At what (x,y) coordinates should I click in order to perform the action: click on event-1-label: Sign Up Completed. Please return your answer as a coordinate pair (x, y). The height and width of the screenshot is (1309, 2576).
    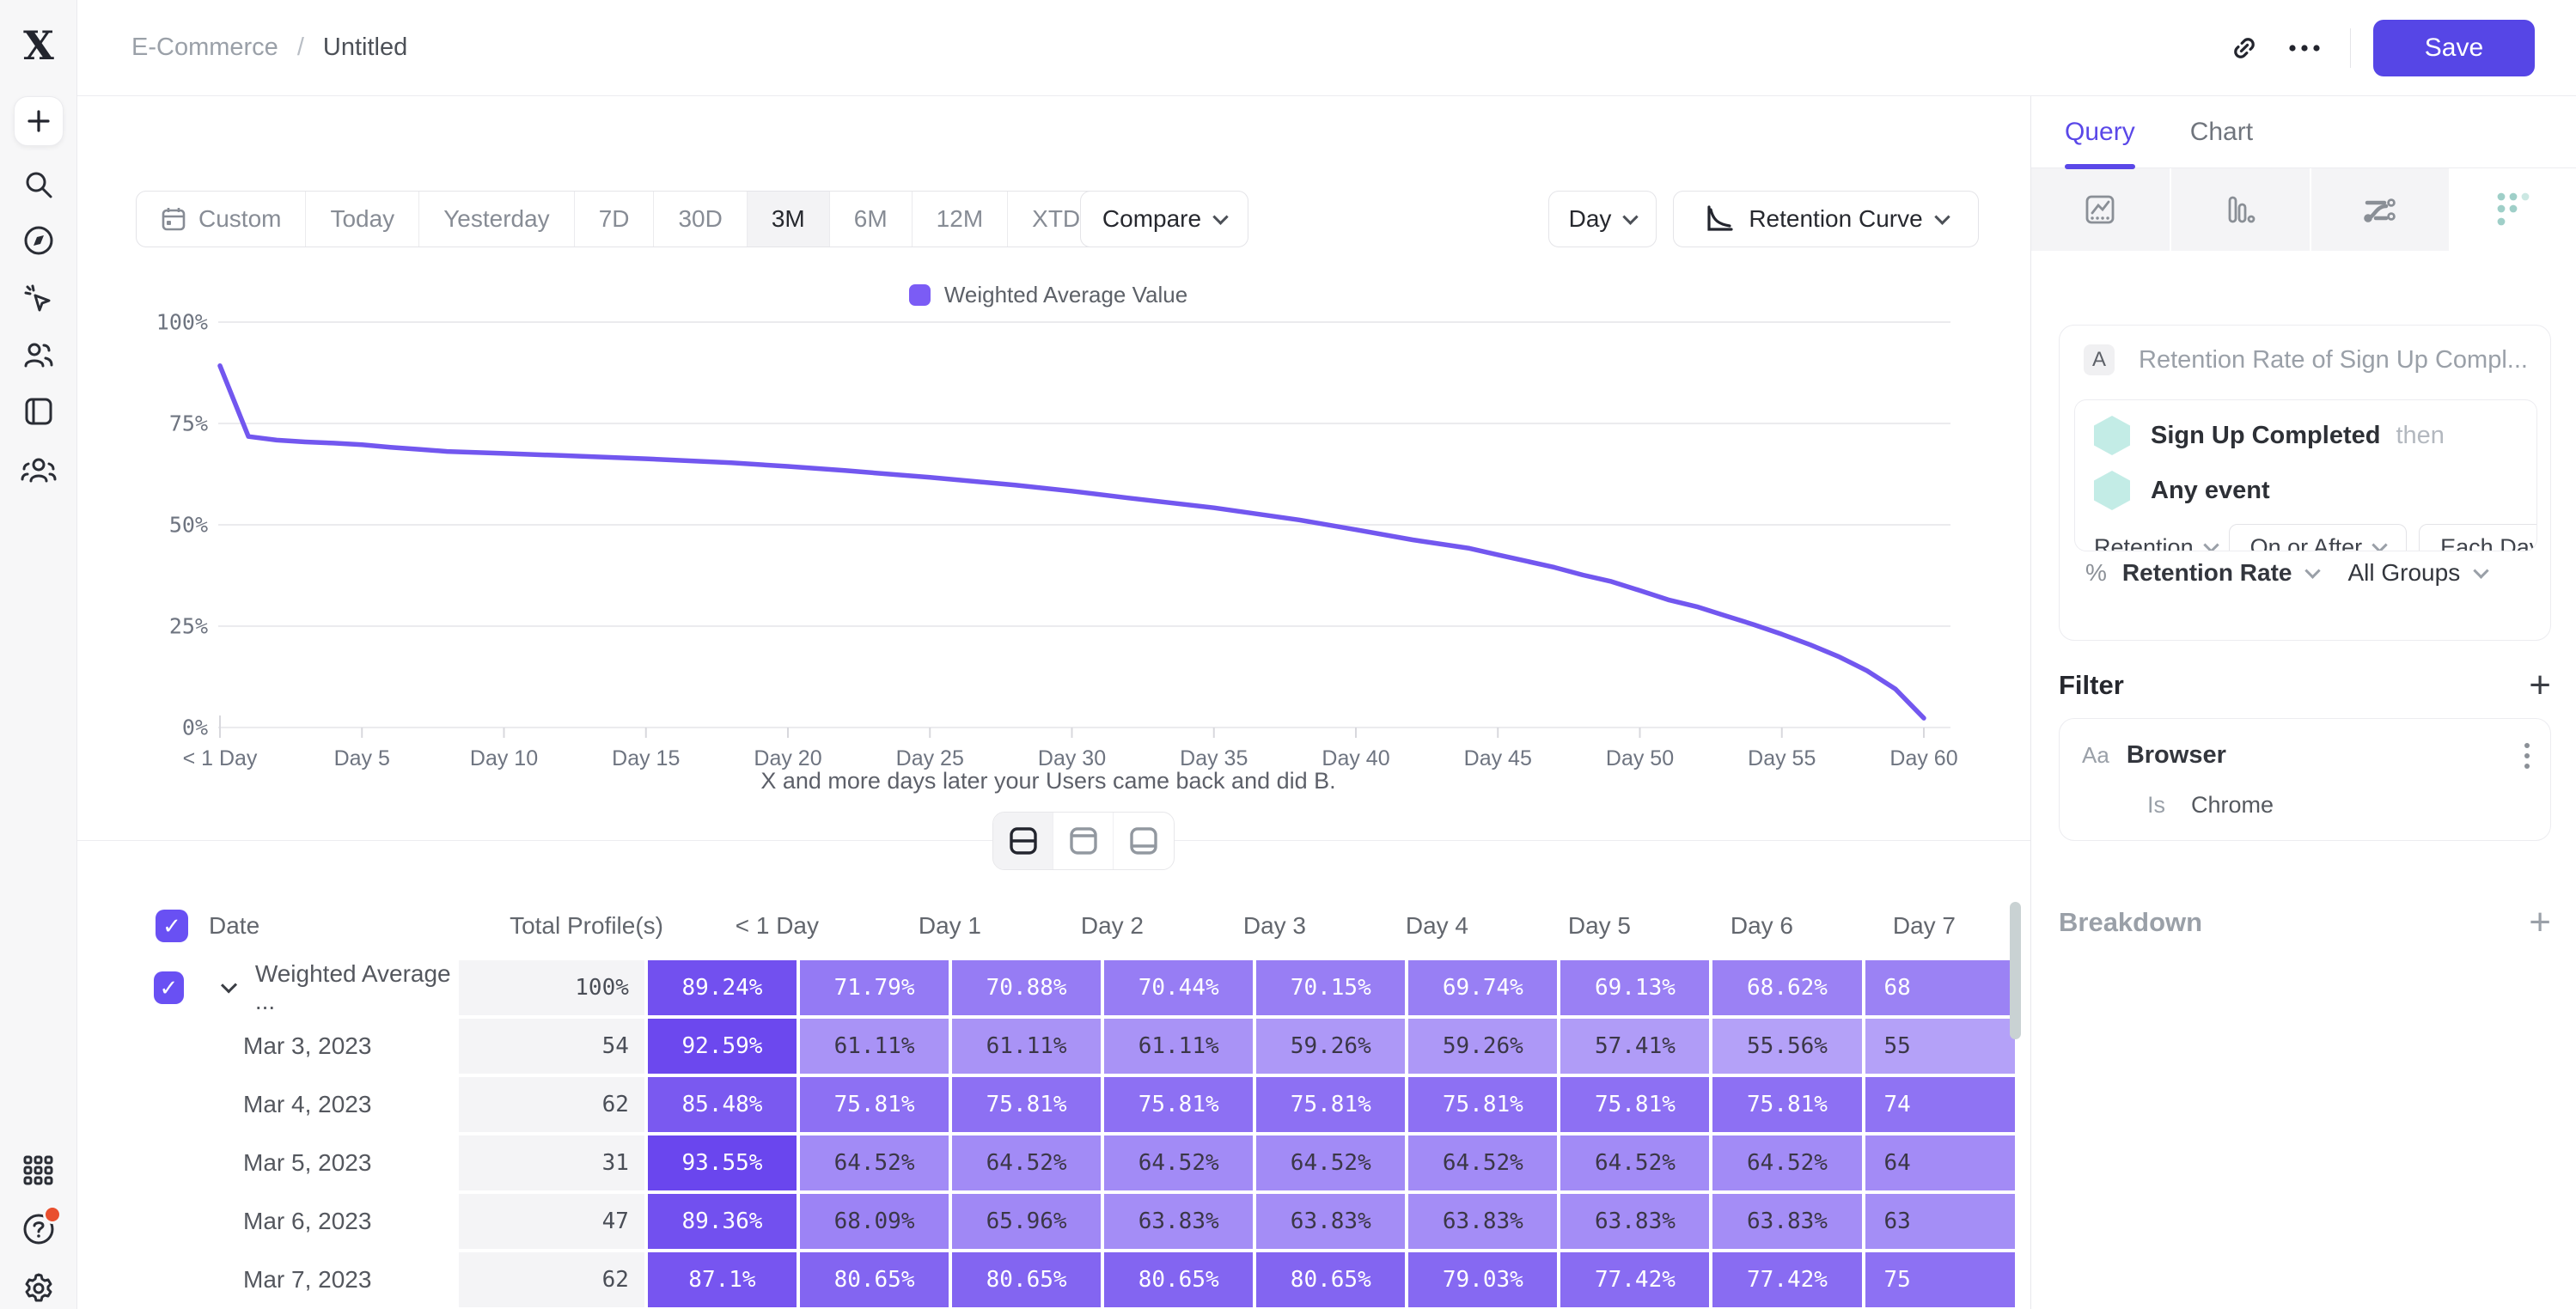
    Looking at the image, I should click on (2266, 435).